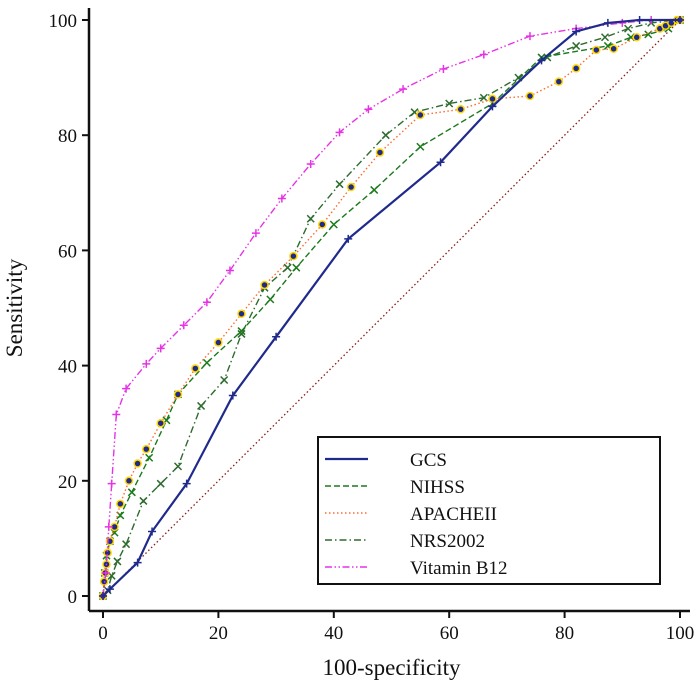  What do you see at coordinates (333, 633) in the screenshot?
I see `x-tick-label: 40` at bounding box center [333, 633].